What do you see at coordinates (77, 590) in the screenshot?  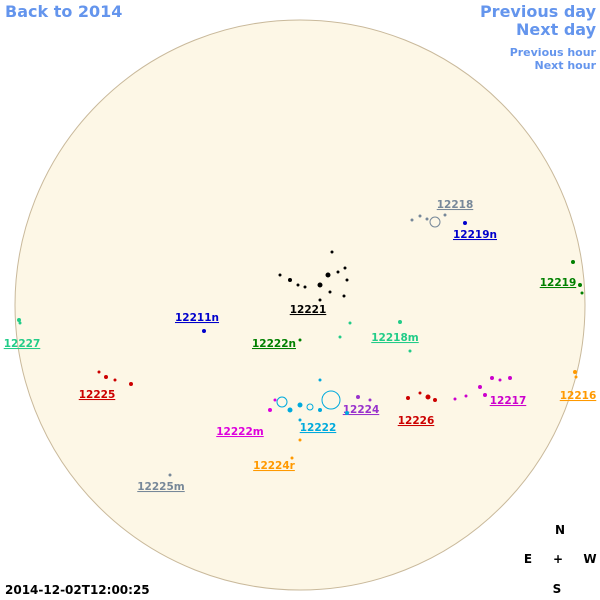 I see `timestamp: 2014-12-02T12:00:25` at bounding box center [77, 590].